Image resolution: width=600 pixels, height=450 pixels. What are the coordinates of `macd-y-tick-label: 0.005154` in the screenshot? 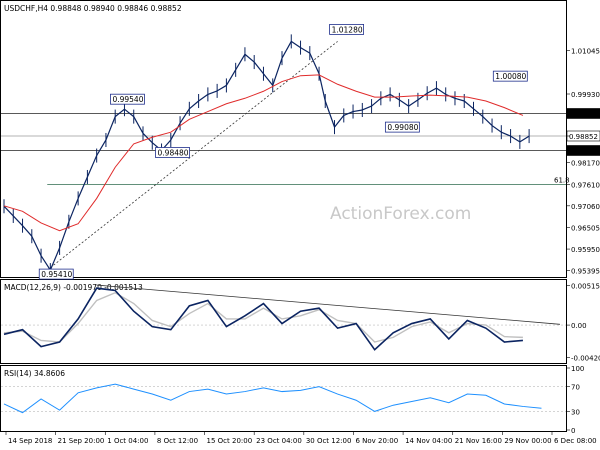 It's located at (585, 286).